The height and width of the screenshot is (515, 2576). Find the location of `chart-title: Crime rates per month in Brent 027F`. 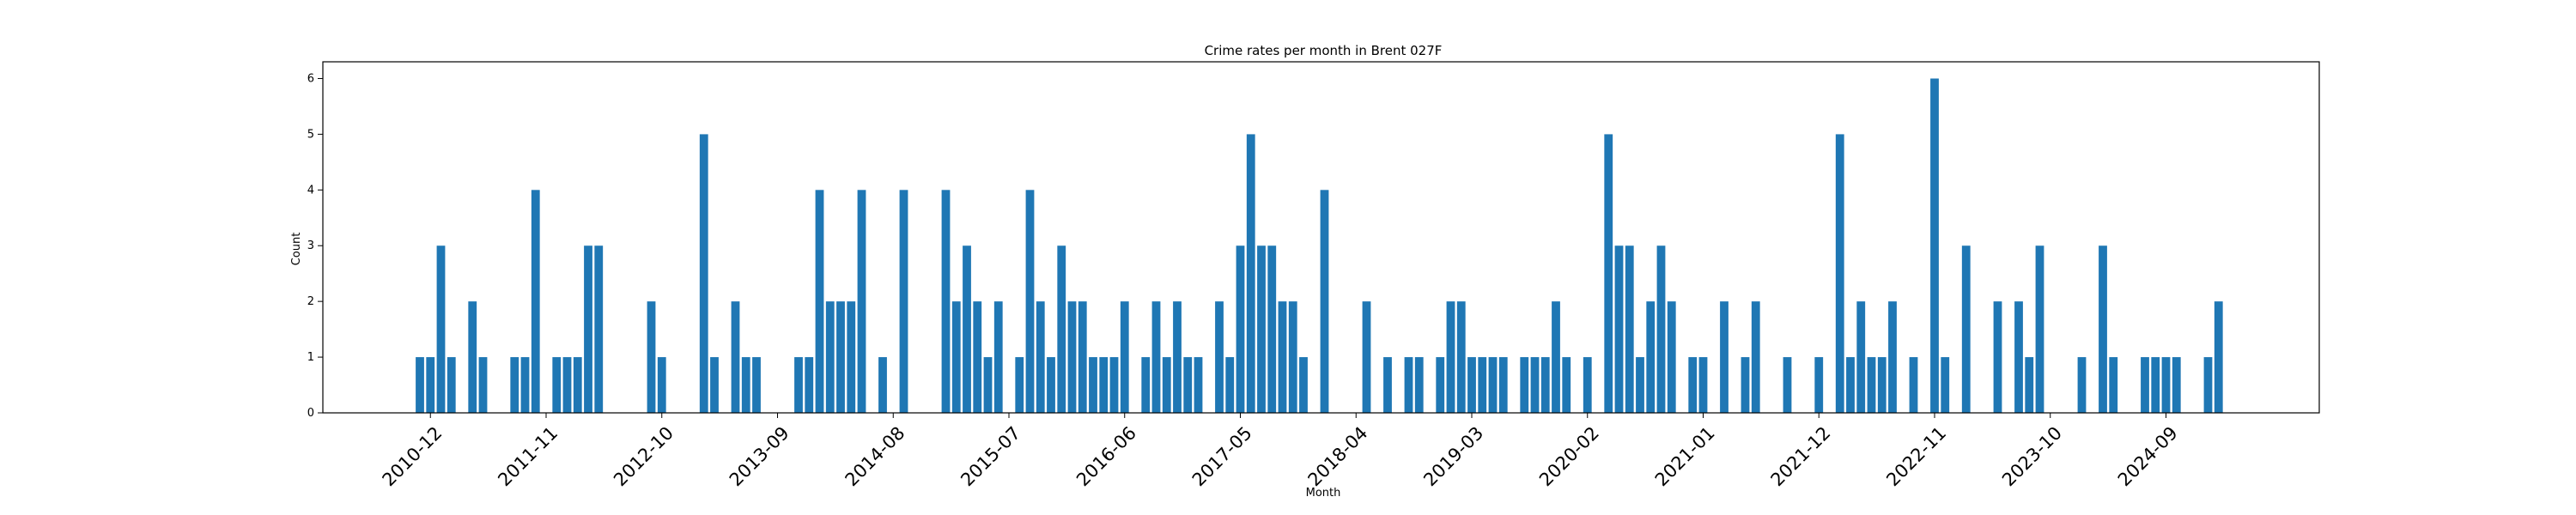

chart-title: Crime rates per month in Brent 027F is located at coordinates (1324, 50).